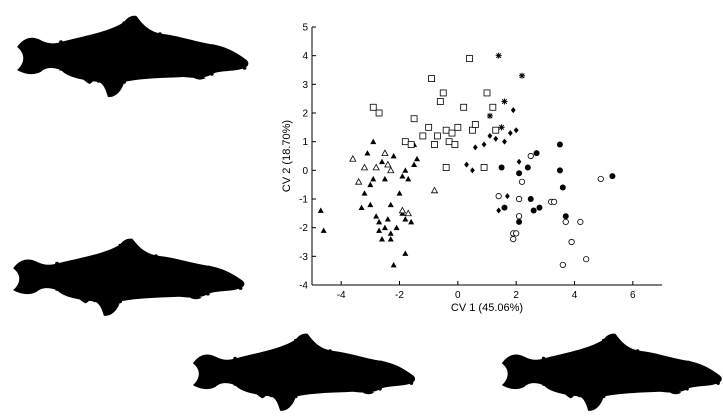 This screenshot has width=723, height=417. I want to click on y-tick-label: 3, so click(305, 85).